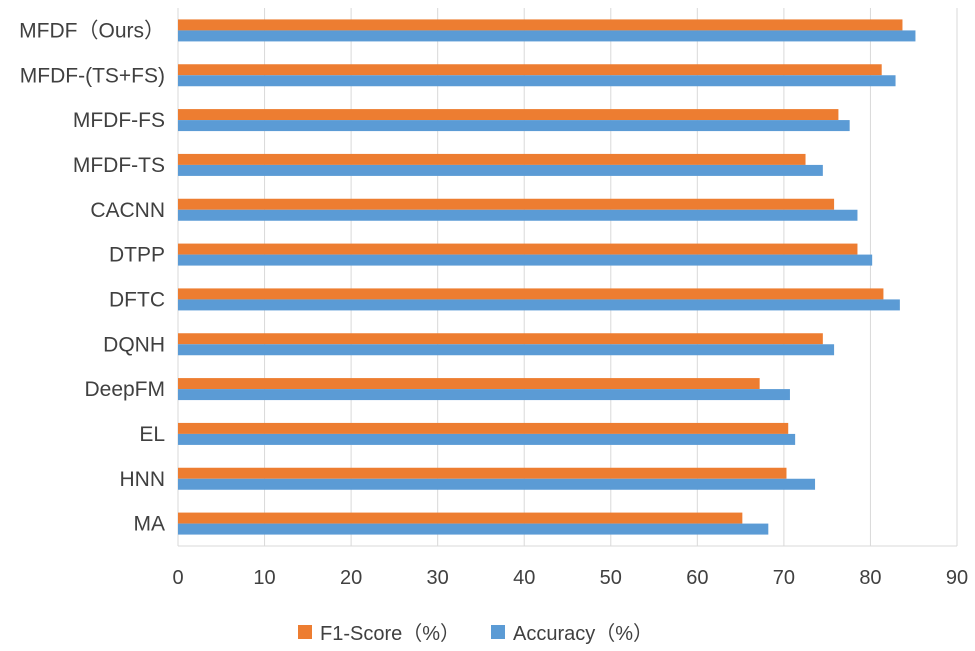 The image size is (975, 651). Describe the element at coordinates (498, 632) in the screenshot. I see `legend-swatch-accuracy` at that location.